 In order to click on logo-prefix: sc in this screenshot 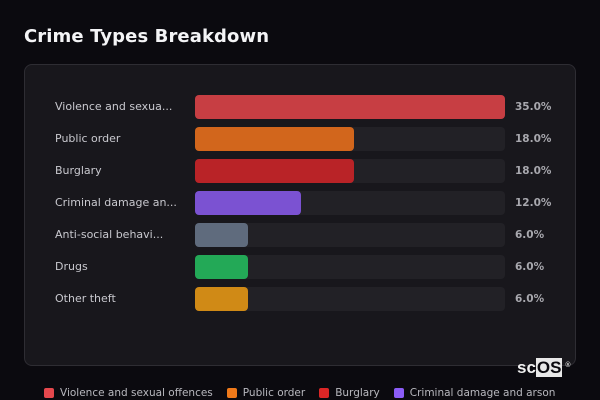, I will do `click(526, 367)`.